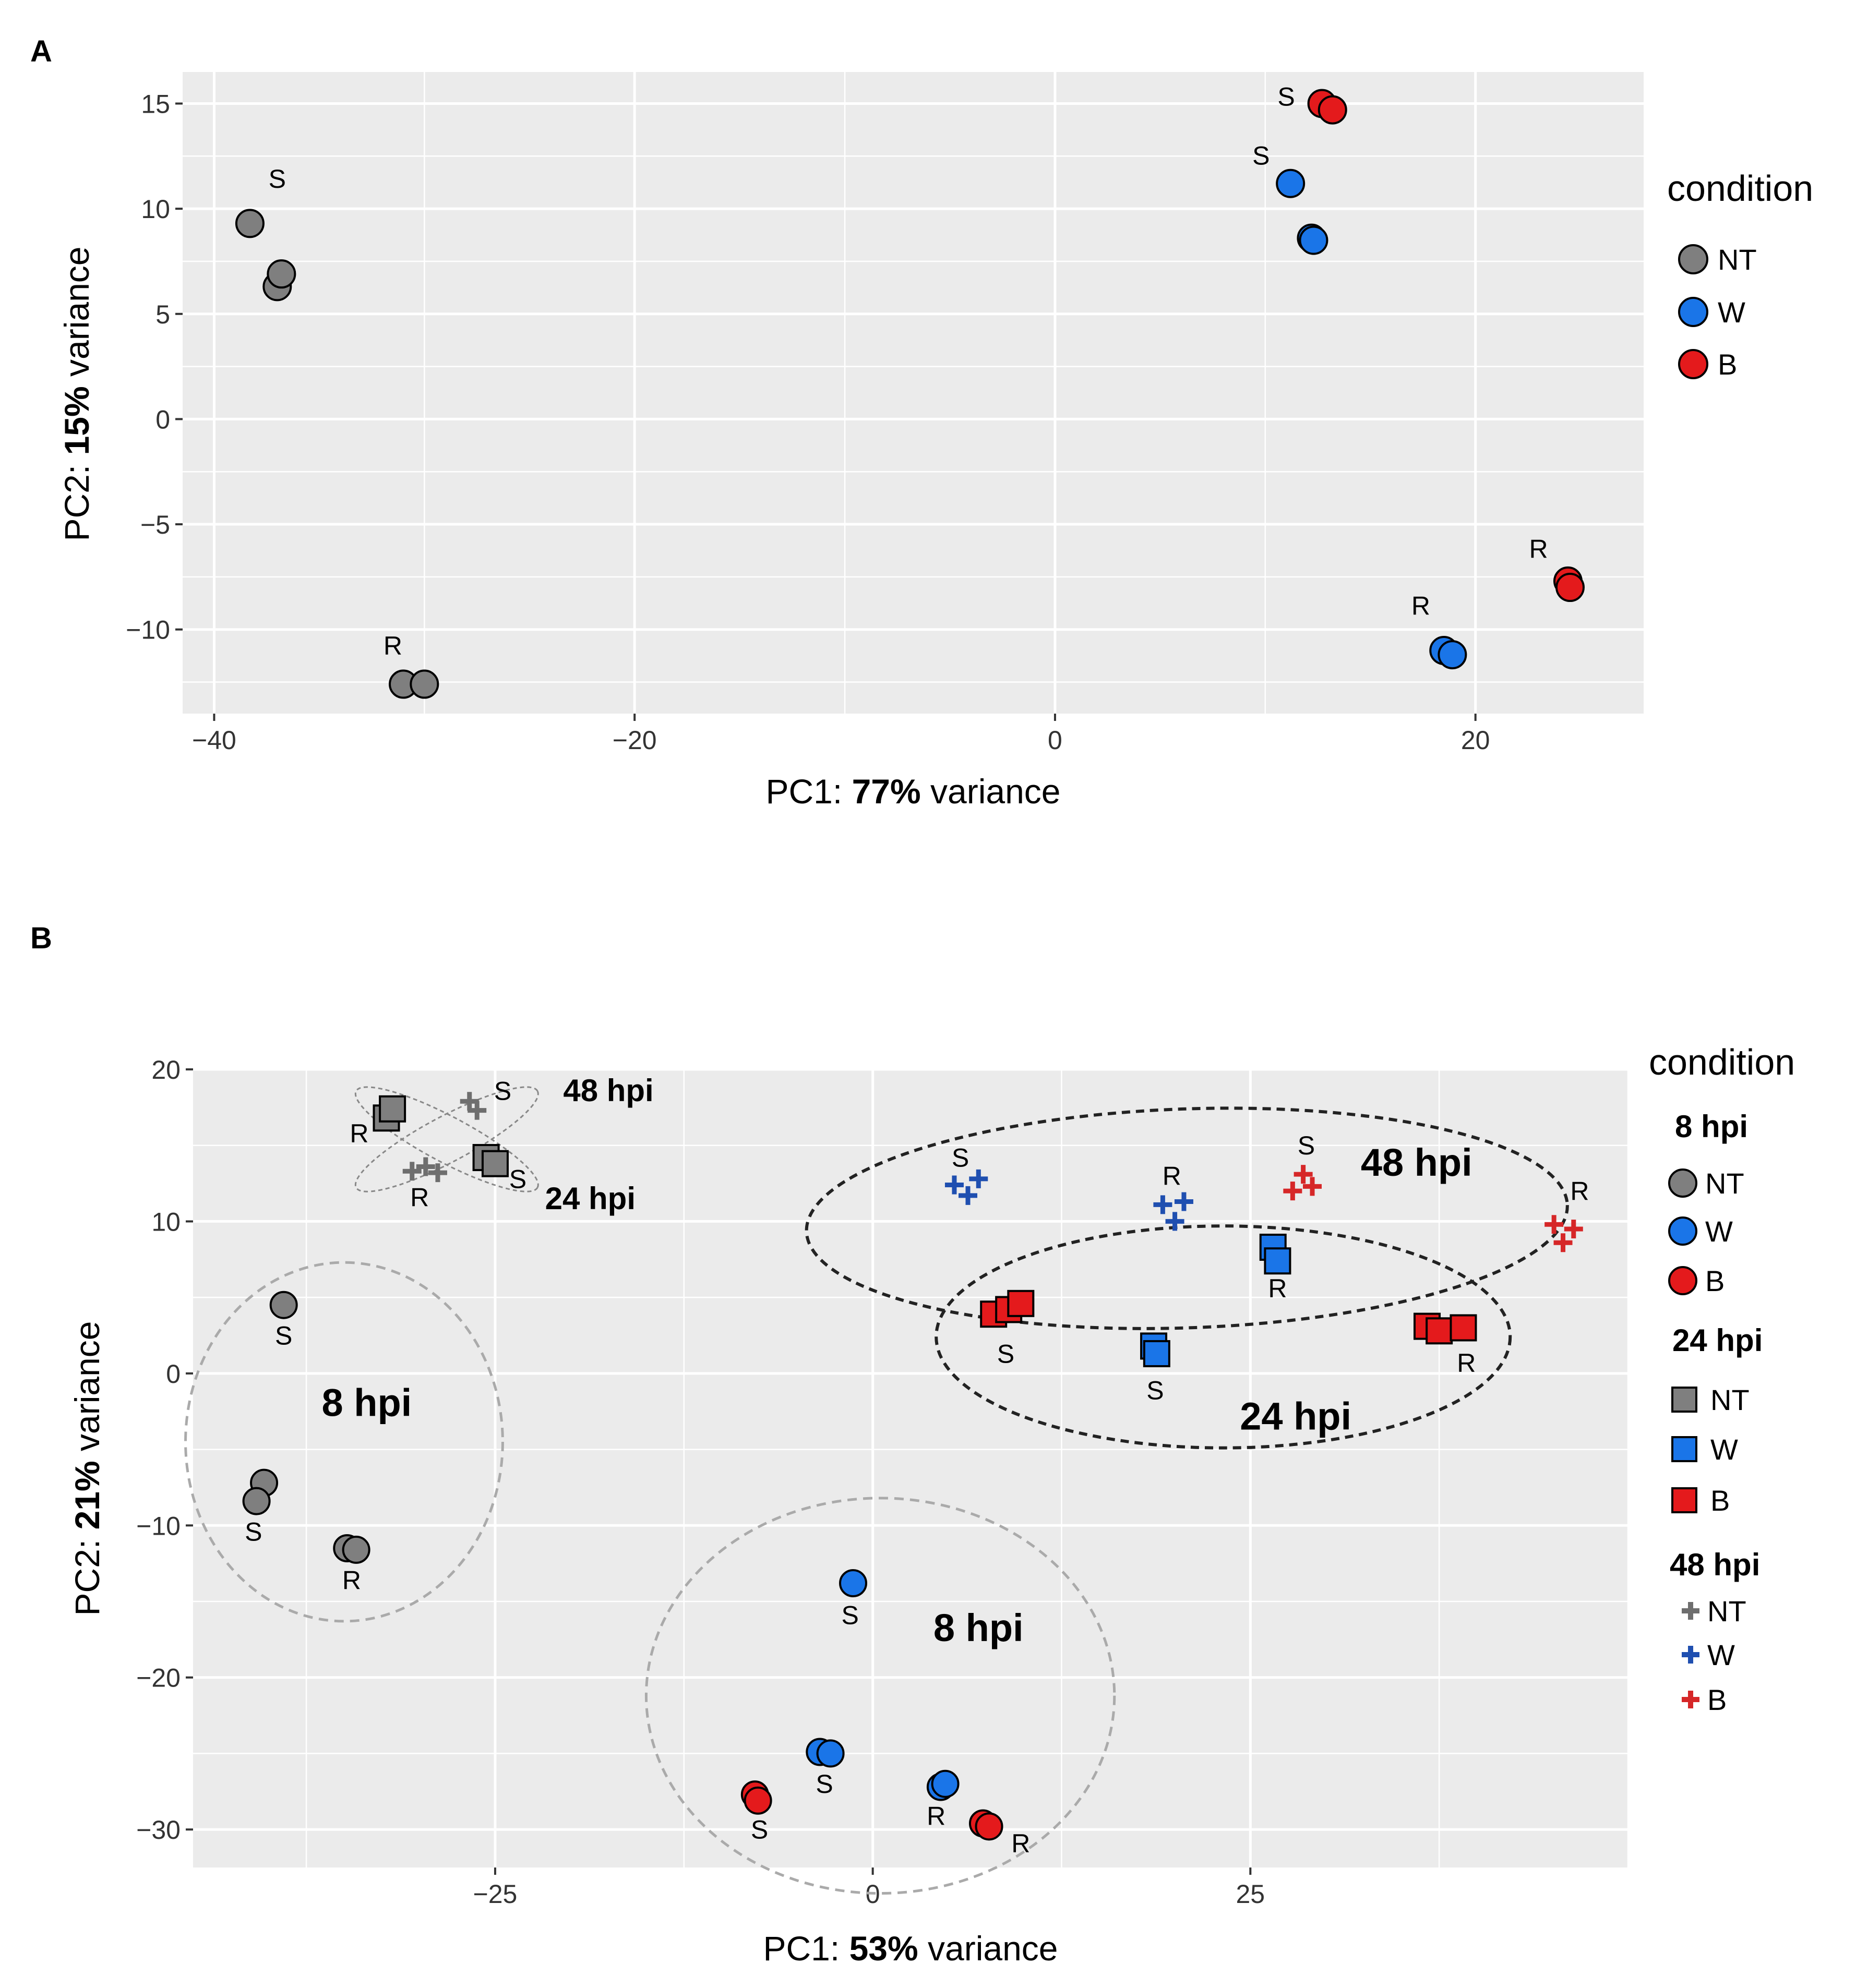 The height and width of the screenshot is (1988, 1856). What do you see at coordinates (1719, 1231) in the screenshot?
I see `legend-b-8hpi-w-label: W` at bounding box center [1719, 1231].